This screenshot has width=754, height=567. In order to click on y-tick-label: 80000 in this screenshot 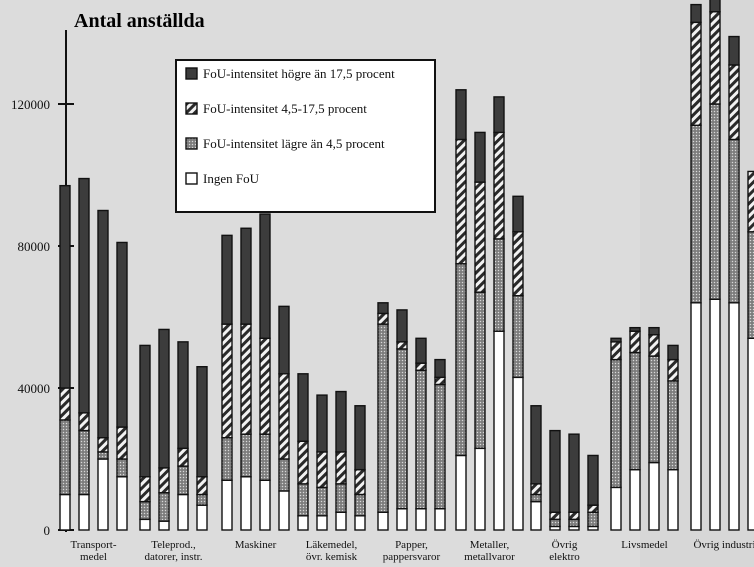, I will do `click(34, 246)`.